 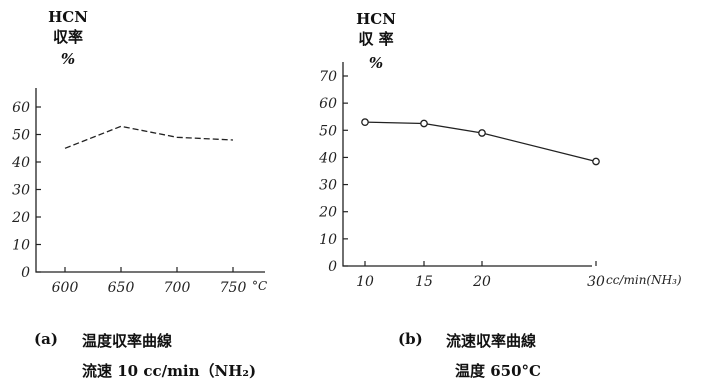 I want to click on series-line-a, so click(x=149, y=137).